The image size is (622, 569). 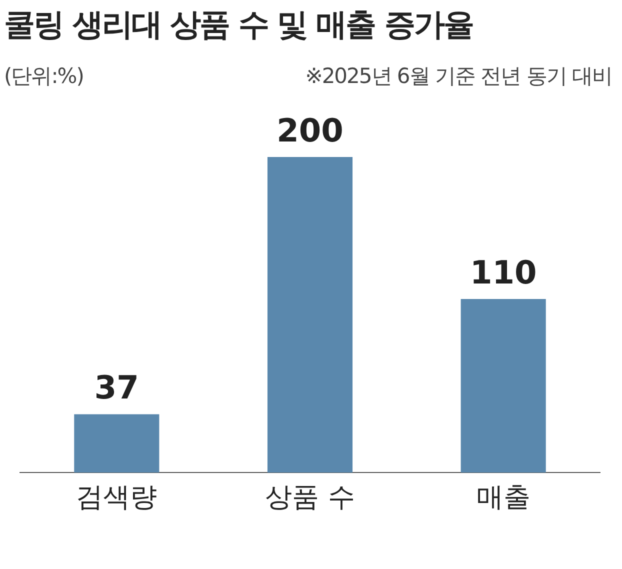 What do you see at coordinates (116, 387) in the screenshot?
I see `data-label: 37` at bounding box center [116, 387].